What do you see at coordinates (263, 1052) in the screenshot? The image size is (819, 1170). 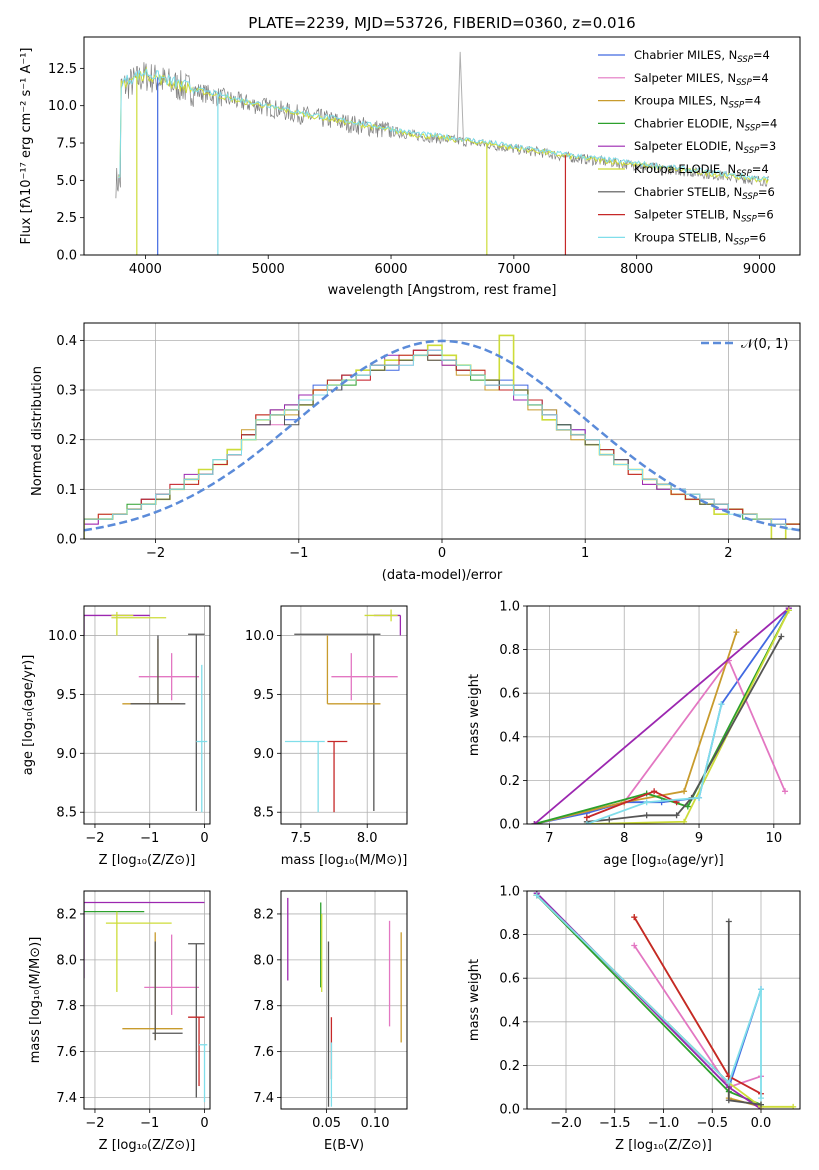 I see `y-tick-label: 7.6` at bounding box center [263, 1052].